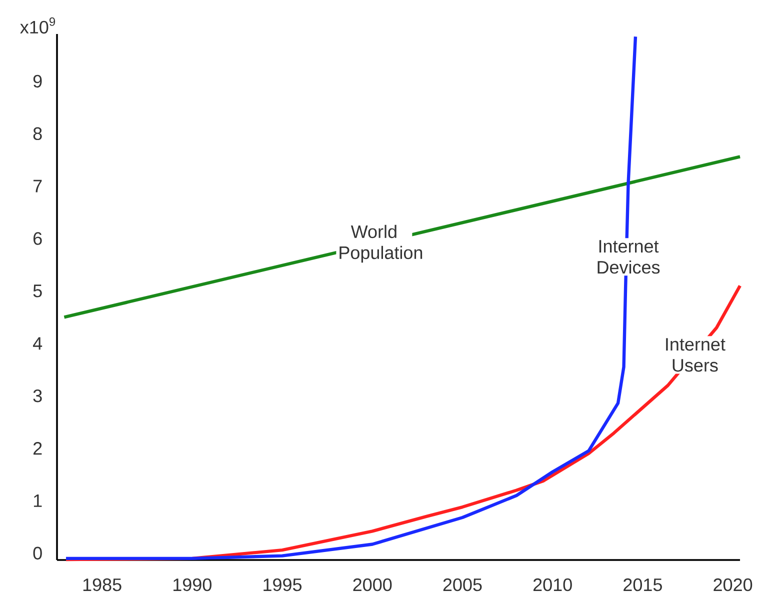 This screenshot has height=600, width=775. What do you see at coordinates (37, 343) in the screenshot?
I see `y-tick-label: 4` at bounding box center [37, 343].